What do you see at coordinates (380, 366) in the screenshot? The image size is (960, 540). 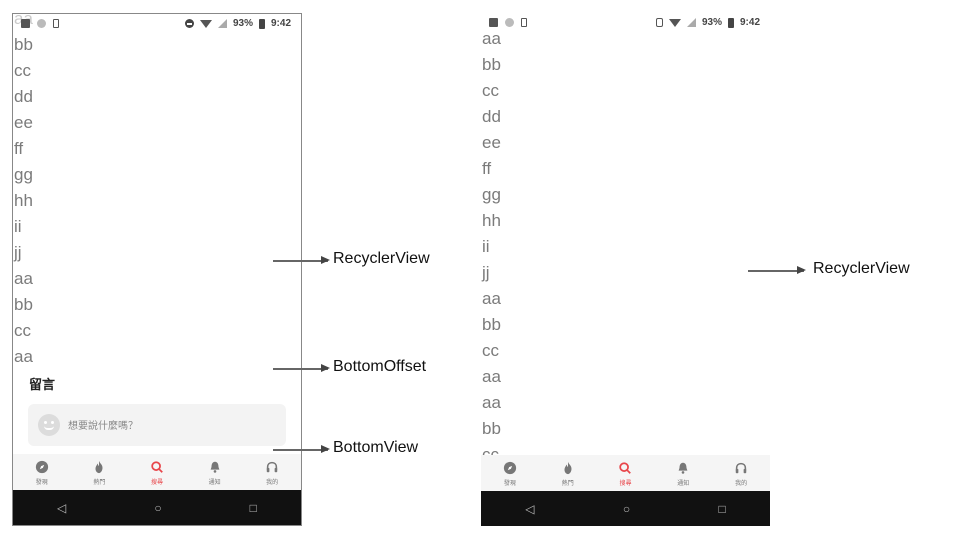 I see `annotation-label: BottomOffset` at bounding box center [380, 366].